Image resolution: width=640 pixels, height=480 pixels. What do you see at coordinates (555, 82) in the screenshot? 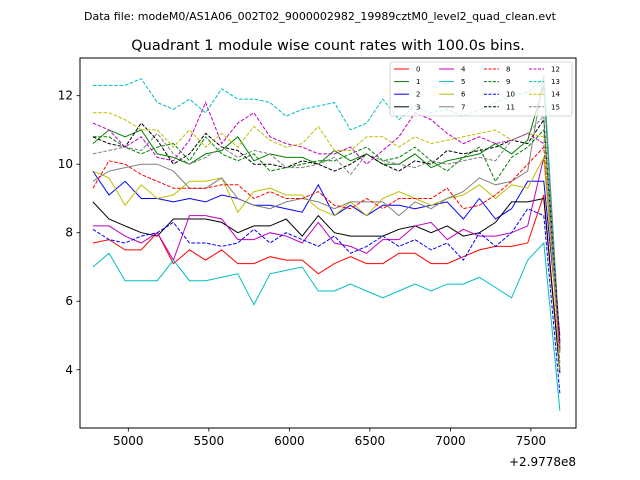
I see `legend-label-13: 13` at bounding box center [555, 82].